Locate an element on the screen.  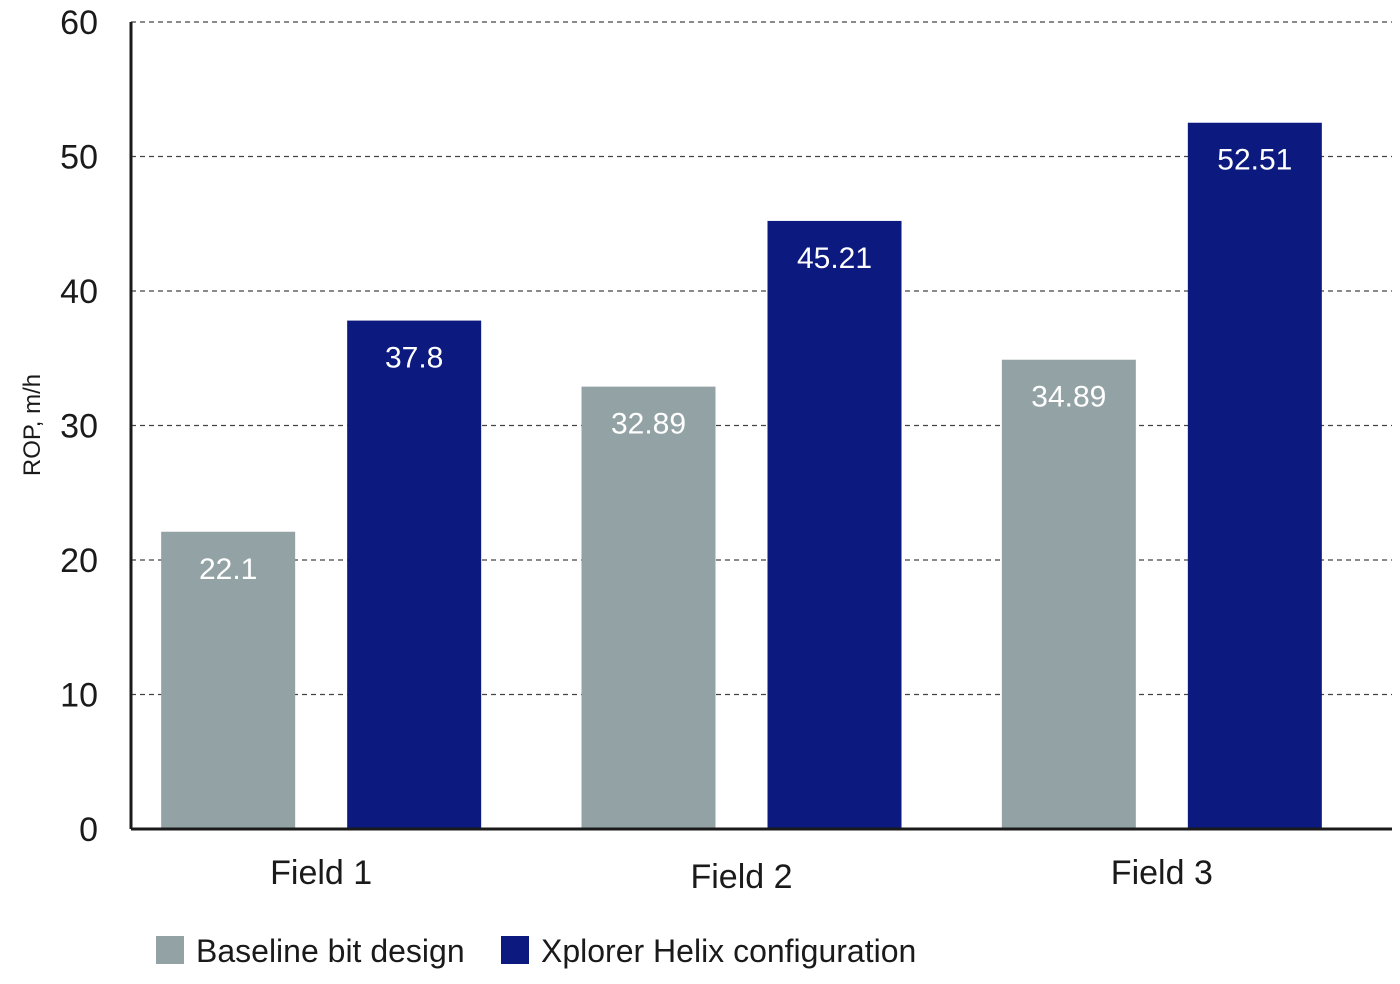
y-tick-label: 10 is located at coordinates (79, 696).